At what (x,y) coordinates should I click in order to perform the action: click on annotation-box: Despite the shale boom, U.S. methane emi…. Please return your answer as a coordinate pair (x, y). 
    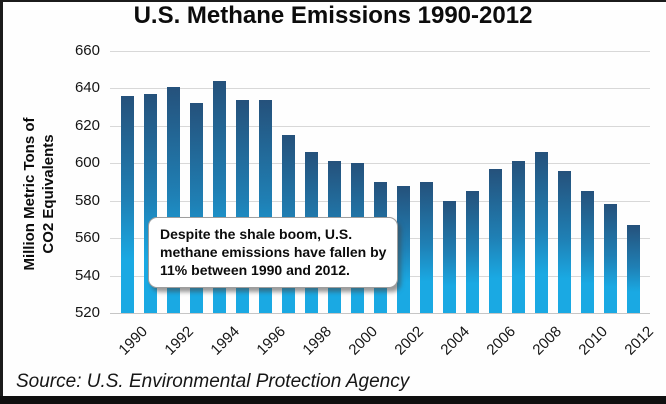
    Looking at the image, I should click on (273, 252).